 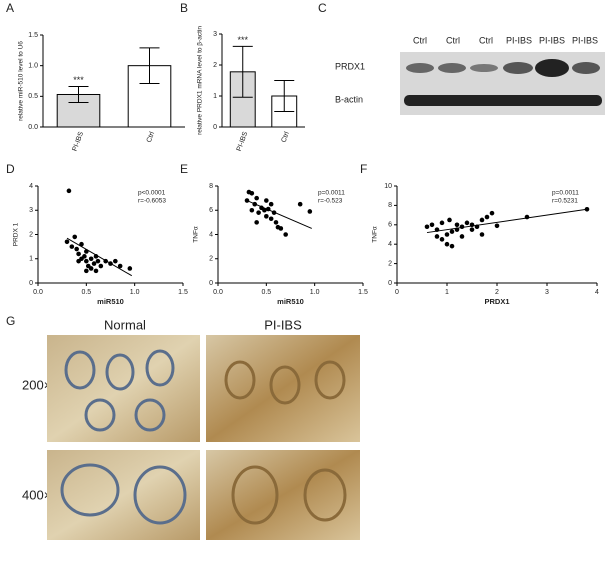 I want to click on panel-label: B, so click(x=184, y=8).